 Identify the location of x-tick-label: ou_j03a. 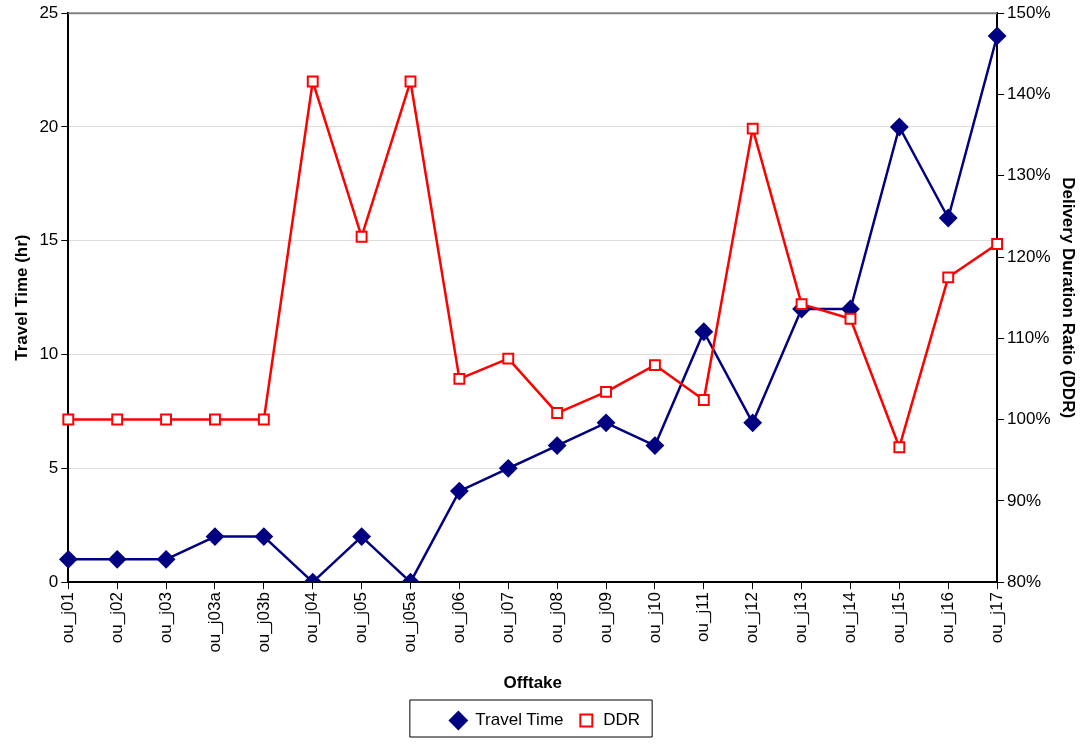
(214, 622).